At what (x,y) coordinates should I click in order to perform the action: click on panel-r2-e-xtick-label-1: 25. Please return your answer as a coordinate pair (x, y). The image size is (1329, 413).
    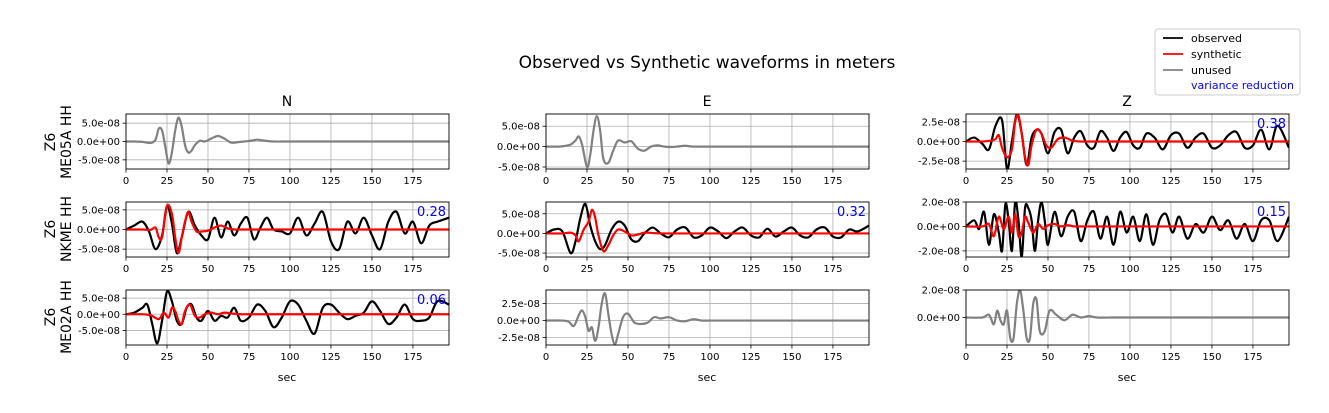
    Looking at the image, I should click on (587, 357).